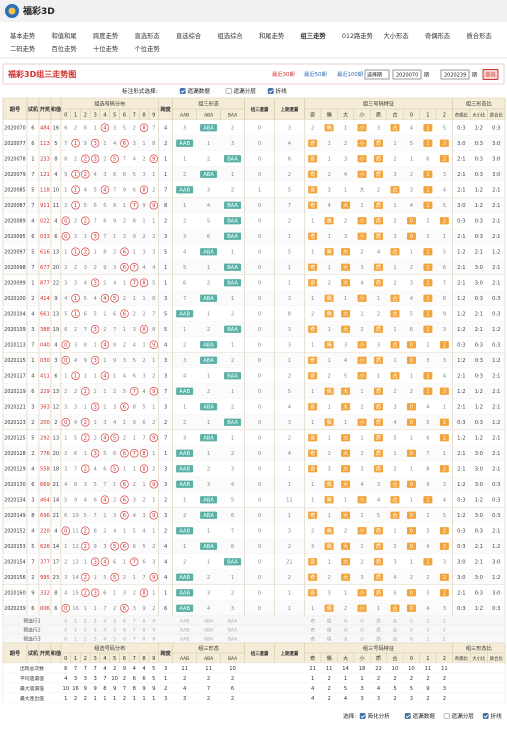 The width and height of the screenshot is (507, 729). What do you see at coordinates (490, 74) in the screenshot?
I see `query-button` at bounding box center [490, 74].